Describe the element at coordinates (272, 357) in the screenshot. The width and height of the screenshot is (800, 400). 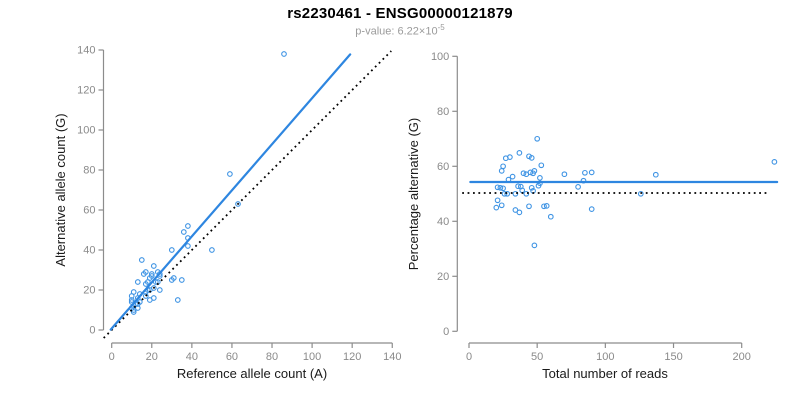
I see `x-tick-label: 80` at that location.